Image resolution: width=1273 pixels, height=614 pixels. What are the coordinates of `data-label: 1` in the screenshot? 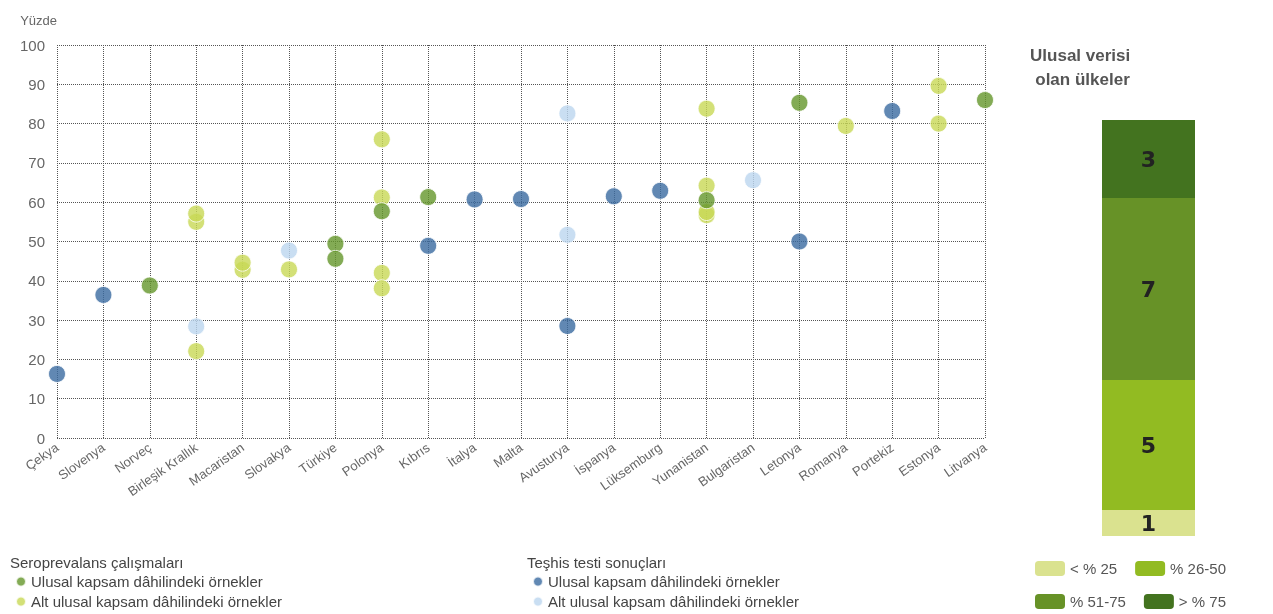 It's located at (1148, 523).